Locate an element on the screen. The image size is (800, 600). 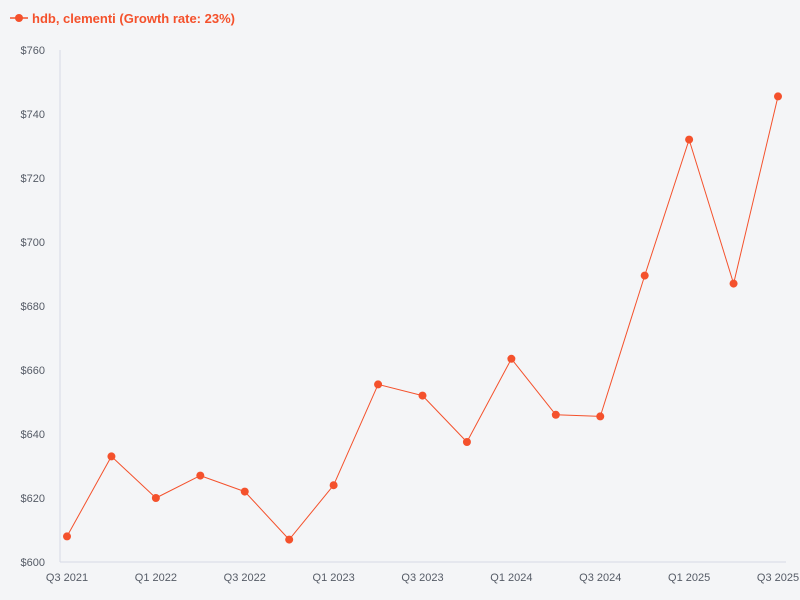
x-tick-label: Q3 2022 is located at coordinates (245, 578).